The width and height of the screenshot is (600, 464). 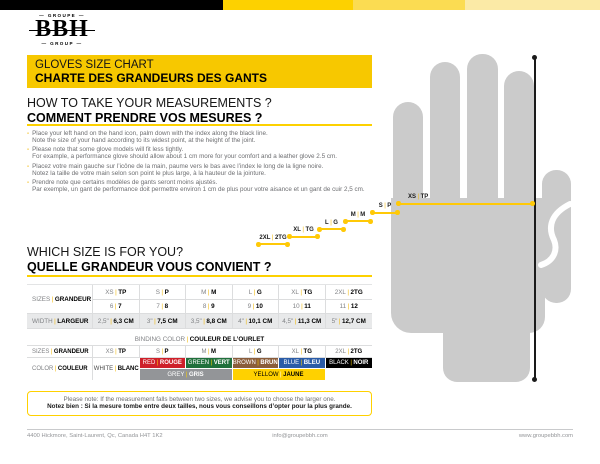 What do you see at coordinates (545, 436) in the screenshot?
I see `footer-website: www.groupebbh.com` at bounding box center [545, 436].